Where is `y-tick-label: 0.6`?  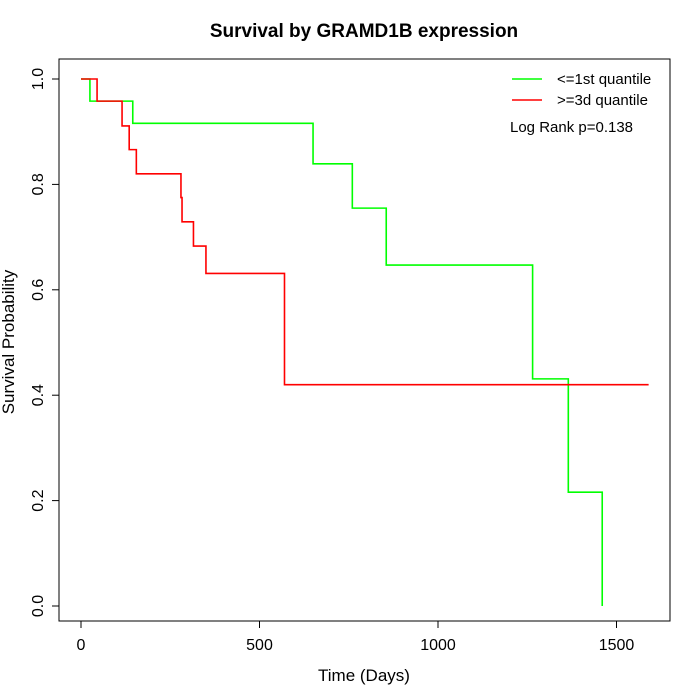
y-tick-label: 0.6 is located at coordinates (38, 290).